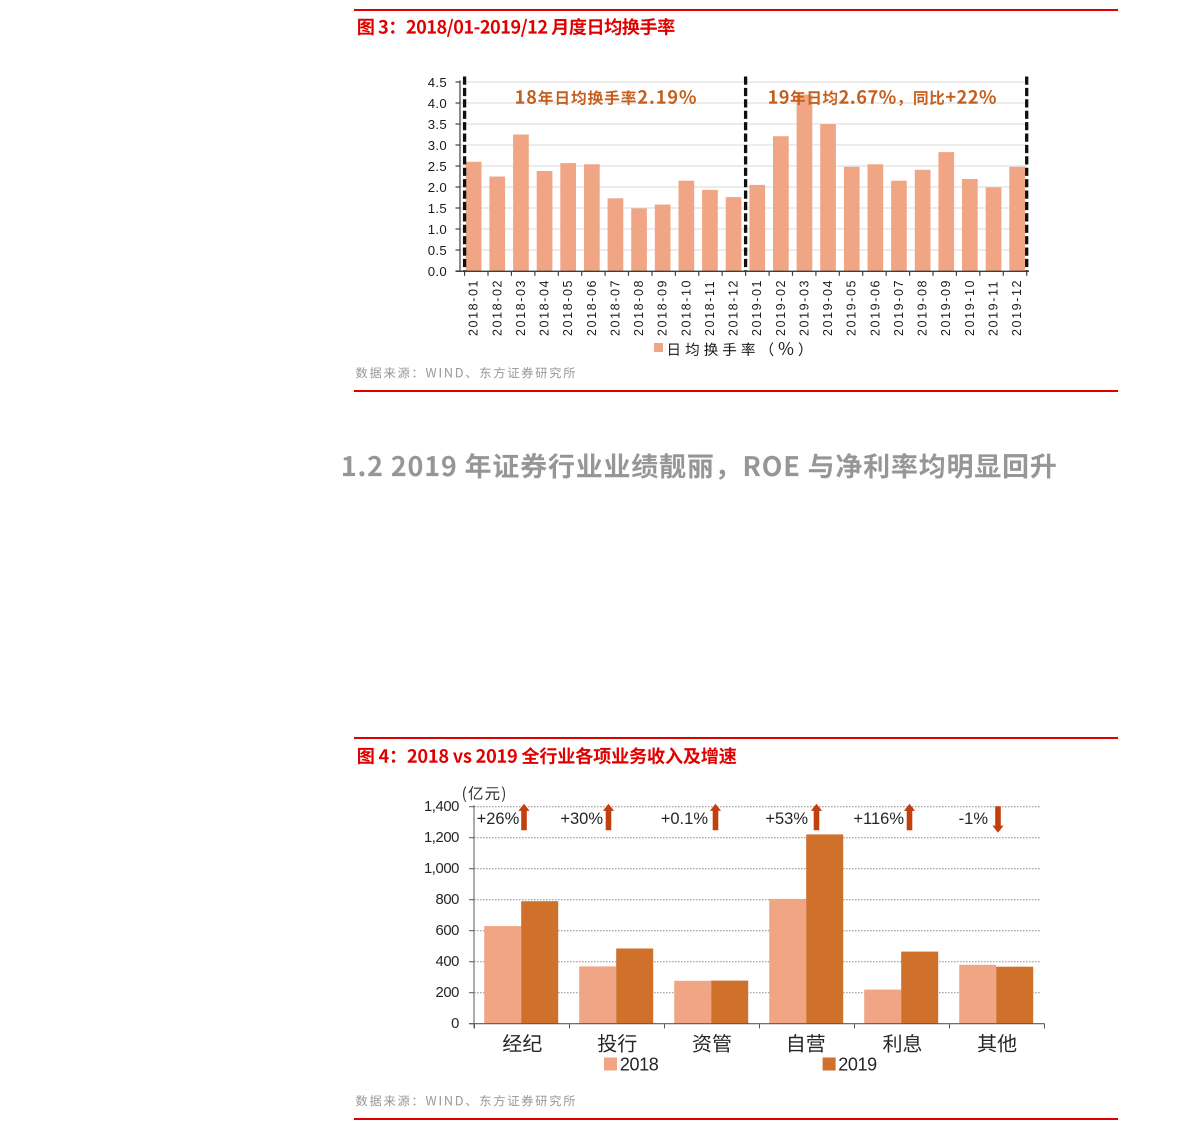 This screenshot has width=1191, height=1131. I want to click on svg-text: 200, so click(448, 993).